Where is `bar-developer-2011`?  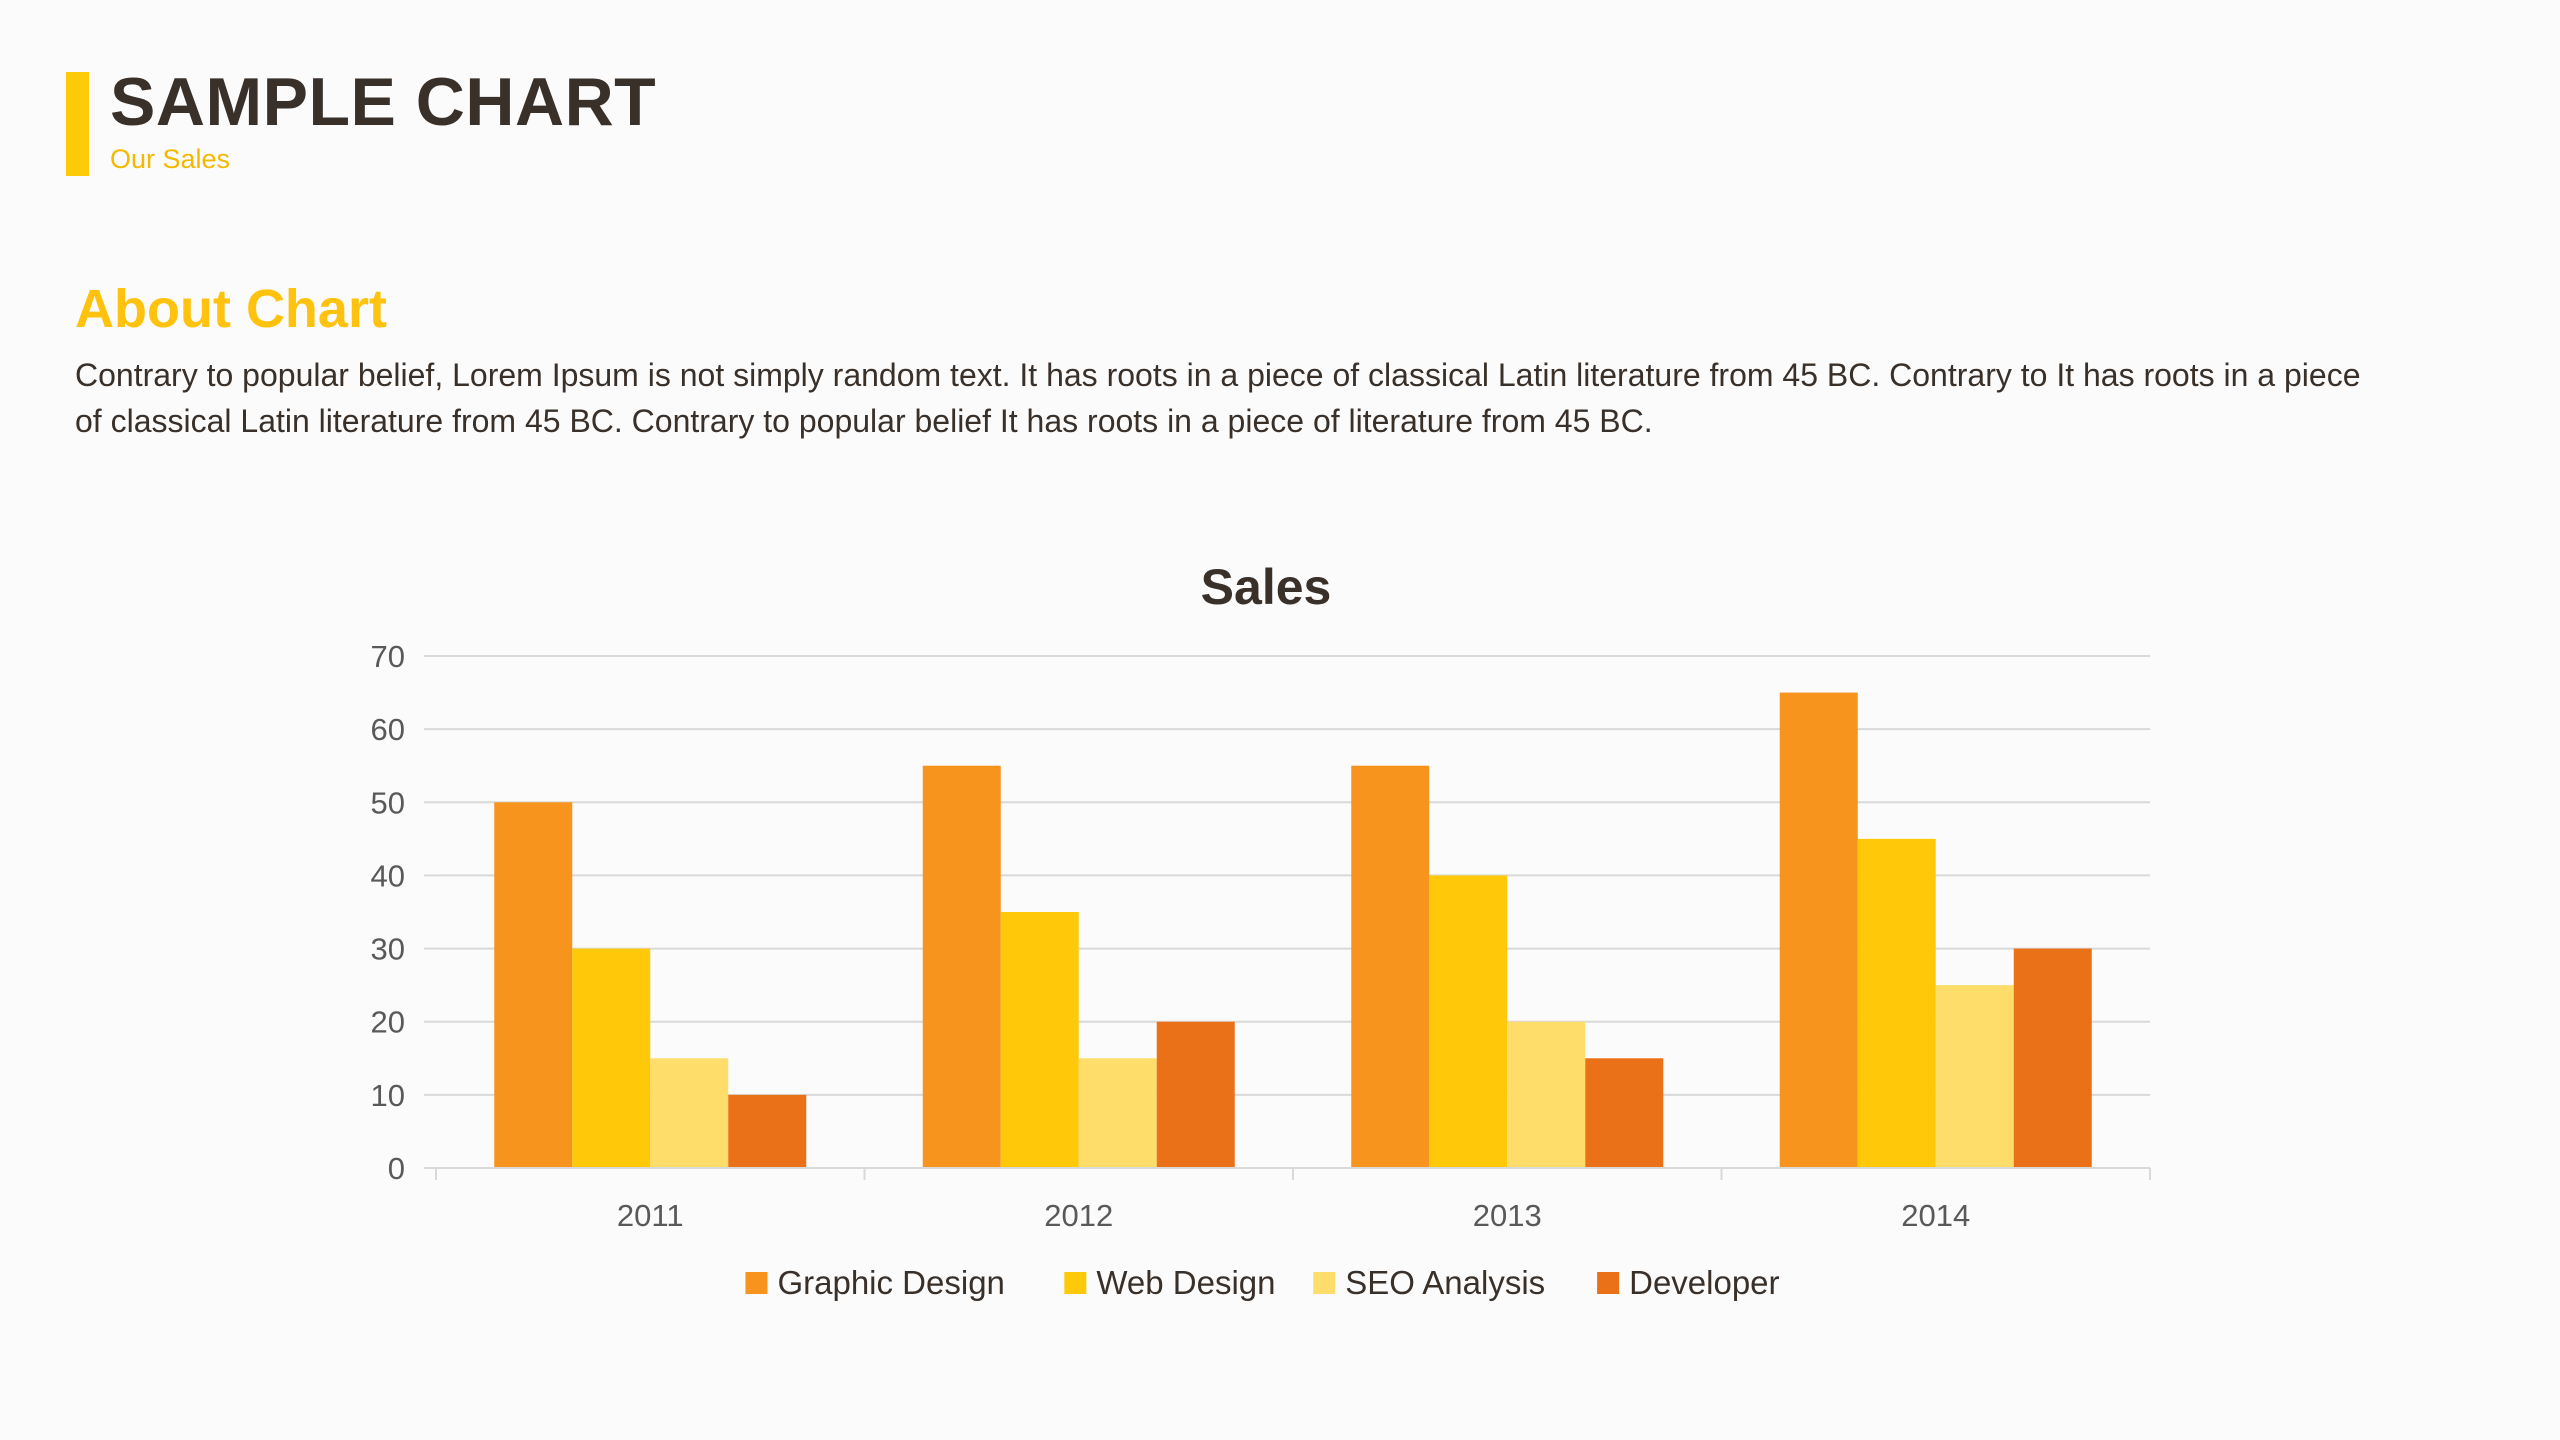 bar-developer-2011 is located at coordinates (767, 1131).